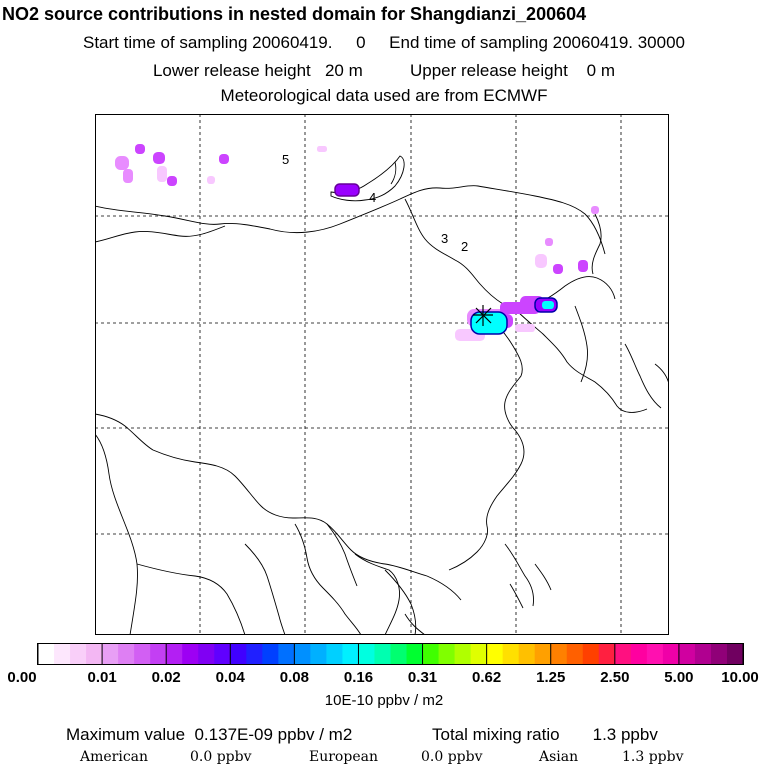 The height and width of the screenshot is (768, 768). I want to click on color-scale-tick-label: 0.00, so click(22, 677).